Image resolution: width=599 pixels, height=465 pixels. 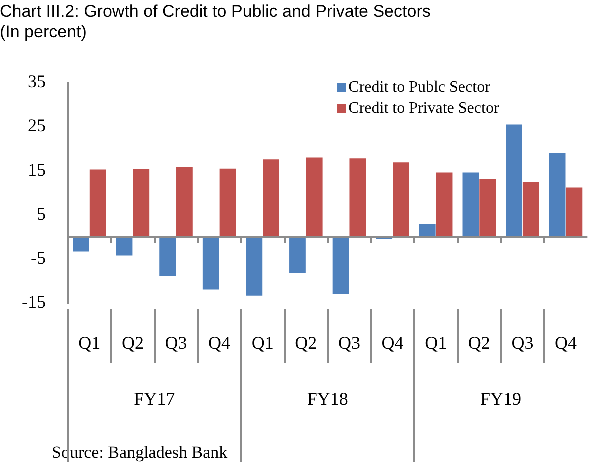 I want to click on y-tick-label: -15, so click(x=34, y=302).